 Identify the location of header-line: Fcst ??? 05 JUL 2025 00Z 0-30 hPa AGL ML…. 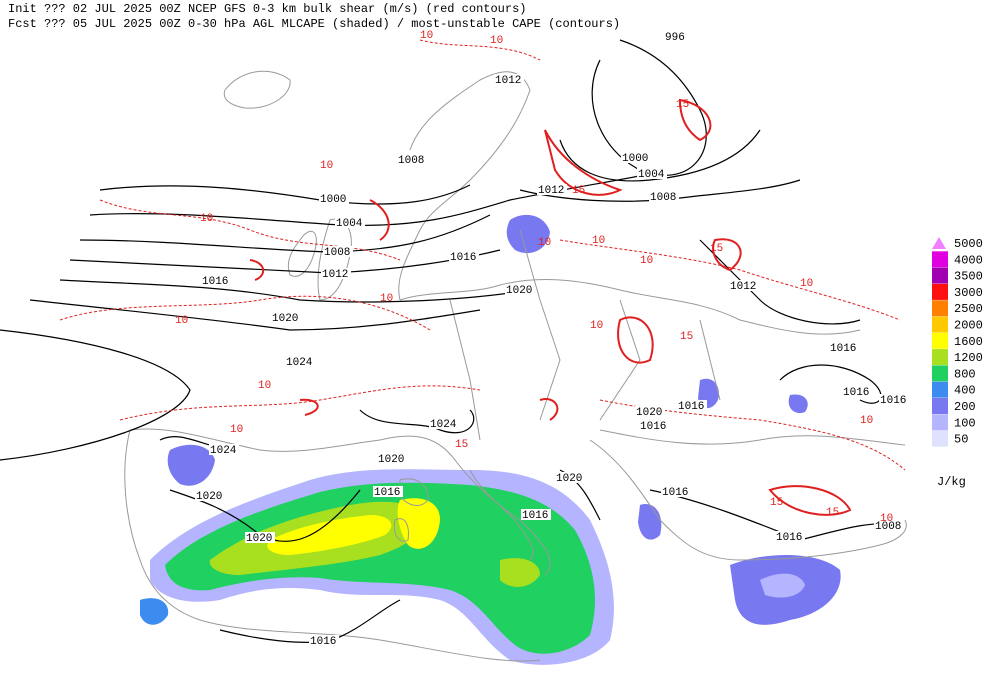
(314, 24).